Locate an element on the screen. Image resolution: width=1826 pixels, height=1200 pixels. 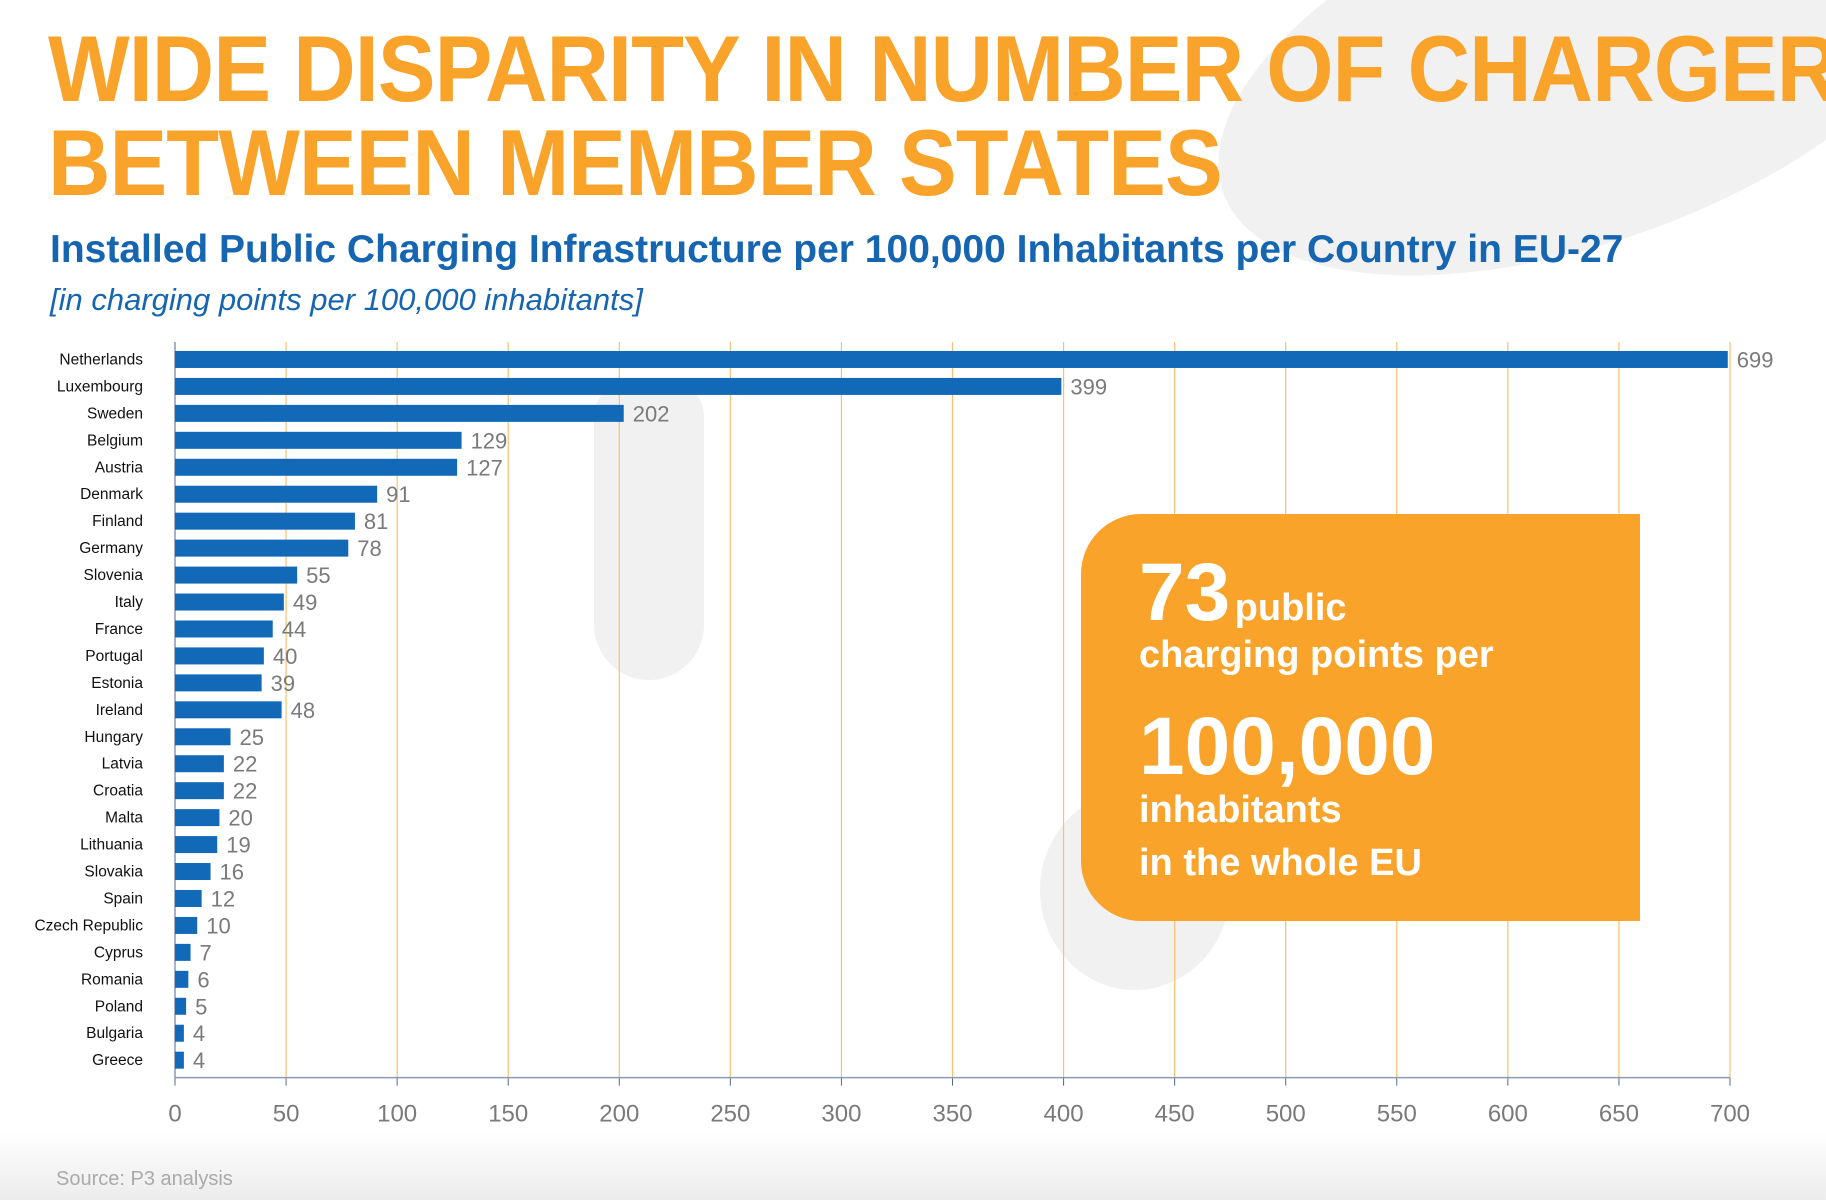
bar-bulgaria is located at coordinates (179, 1033).